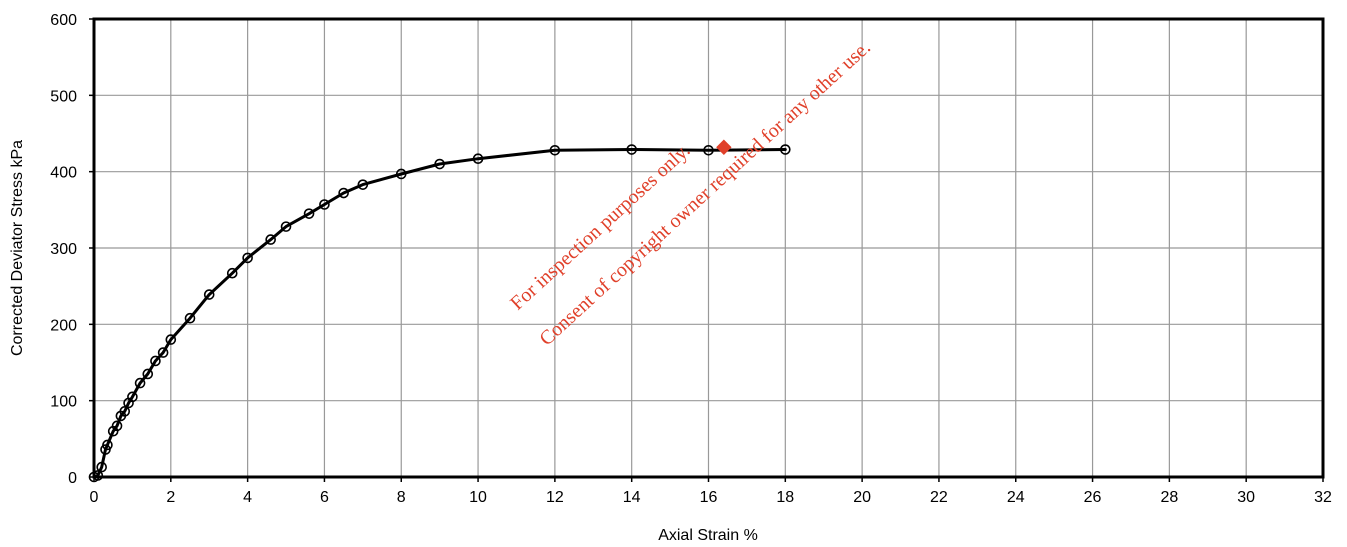 This screenshot has width=1347, height=547. What do you see at coordinates (94, 497) in the screenshot?
I see `x-tick-label: 0` at bounding box center [94, 497].